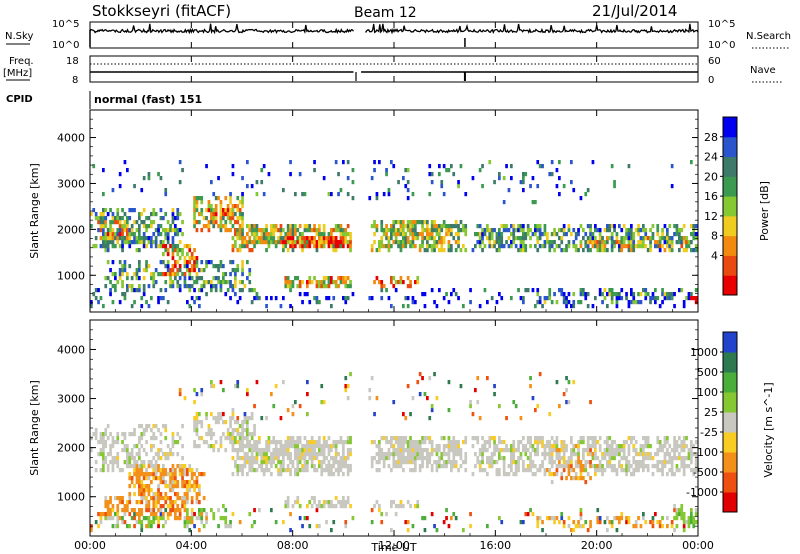 This screenshot has height=554, width=800. Describe the element at coordinates (392, 70) in the screenshot. I see `freq-panel: Freq. [MHz] 18 8 60 0 Nave` at that location.